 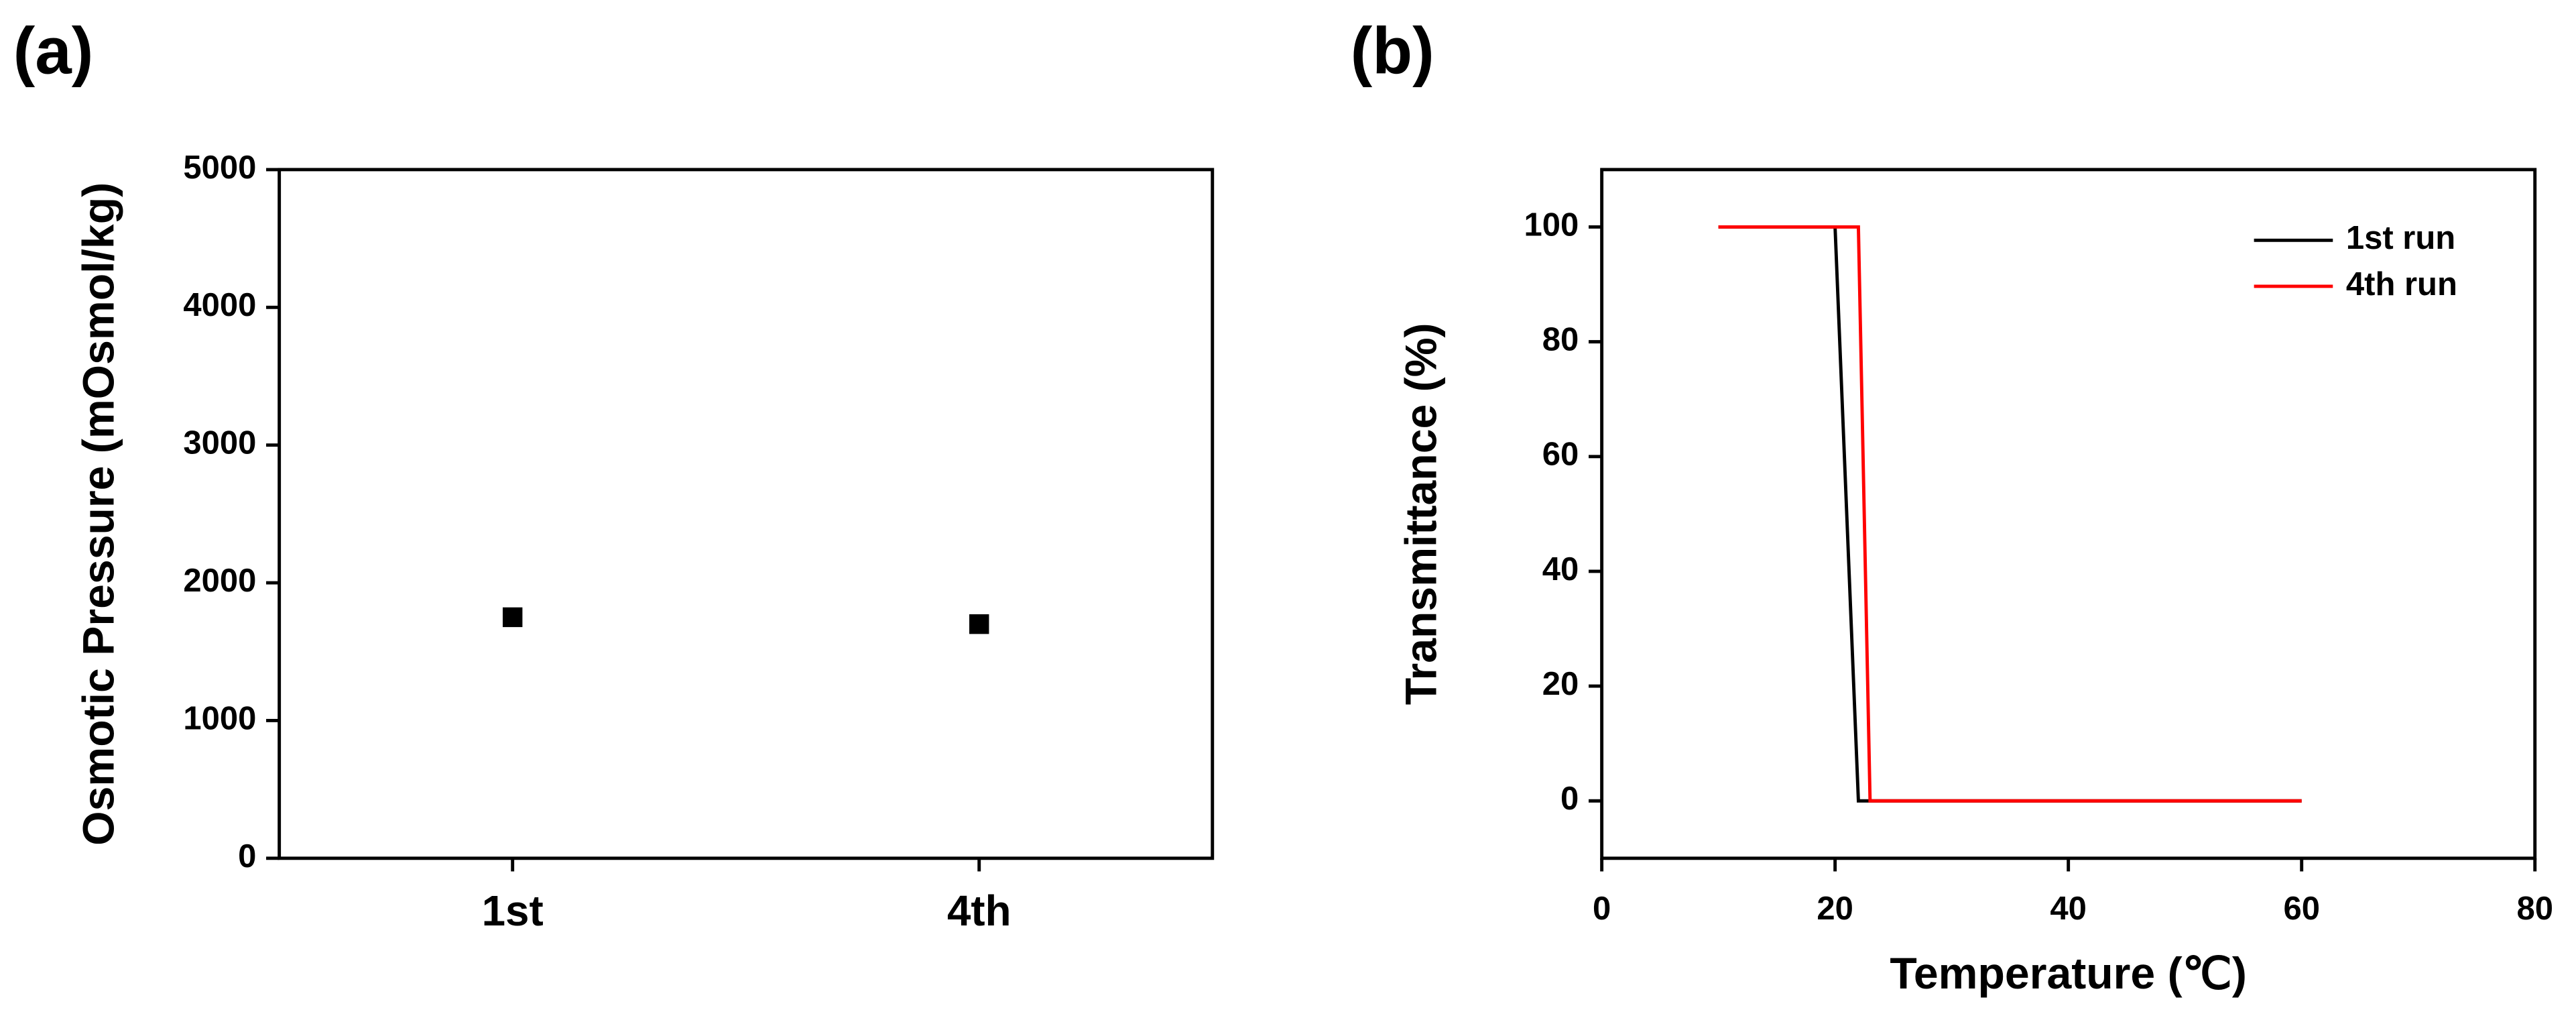 I want to click on y-tick-label: 5000, so click(x=219, y=168).